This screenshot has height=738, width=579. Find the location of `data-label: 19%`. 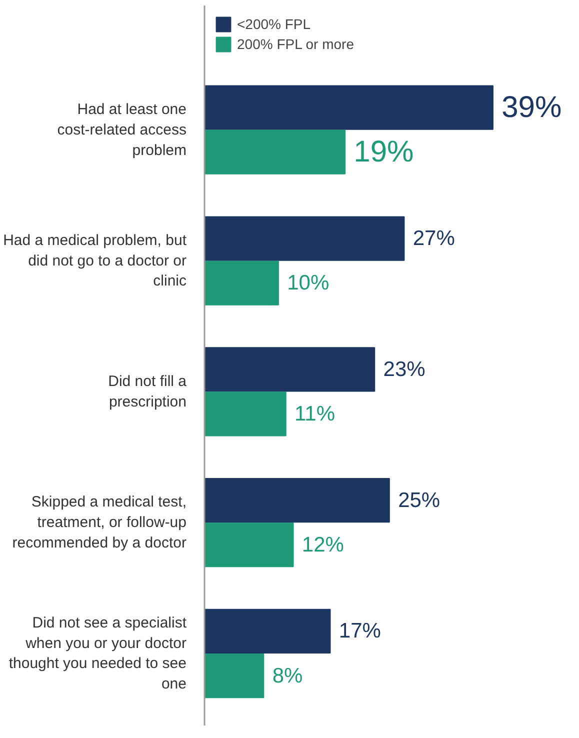

data-label: 19% is located at coordinates (384, 152).